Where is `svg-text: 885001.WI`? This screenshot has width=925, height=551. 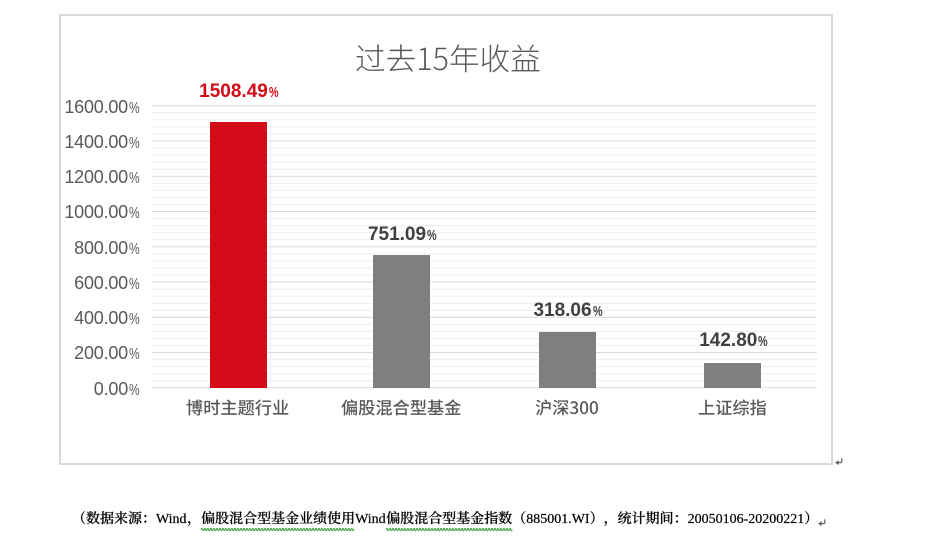
svg-text: 885001.WI is located at coordinates (558, 519).